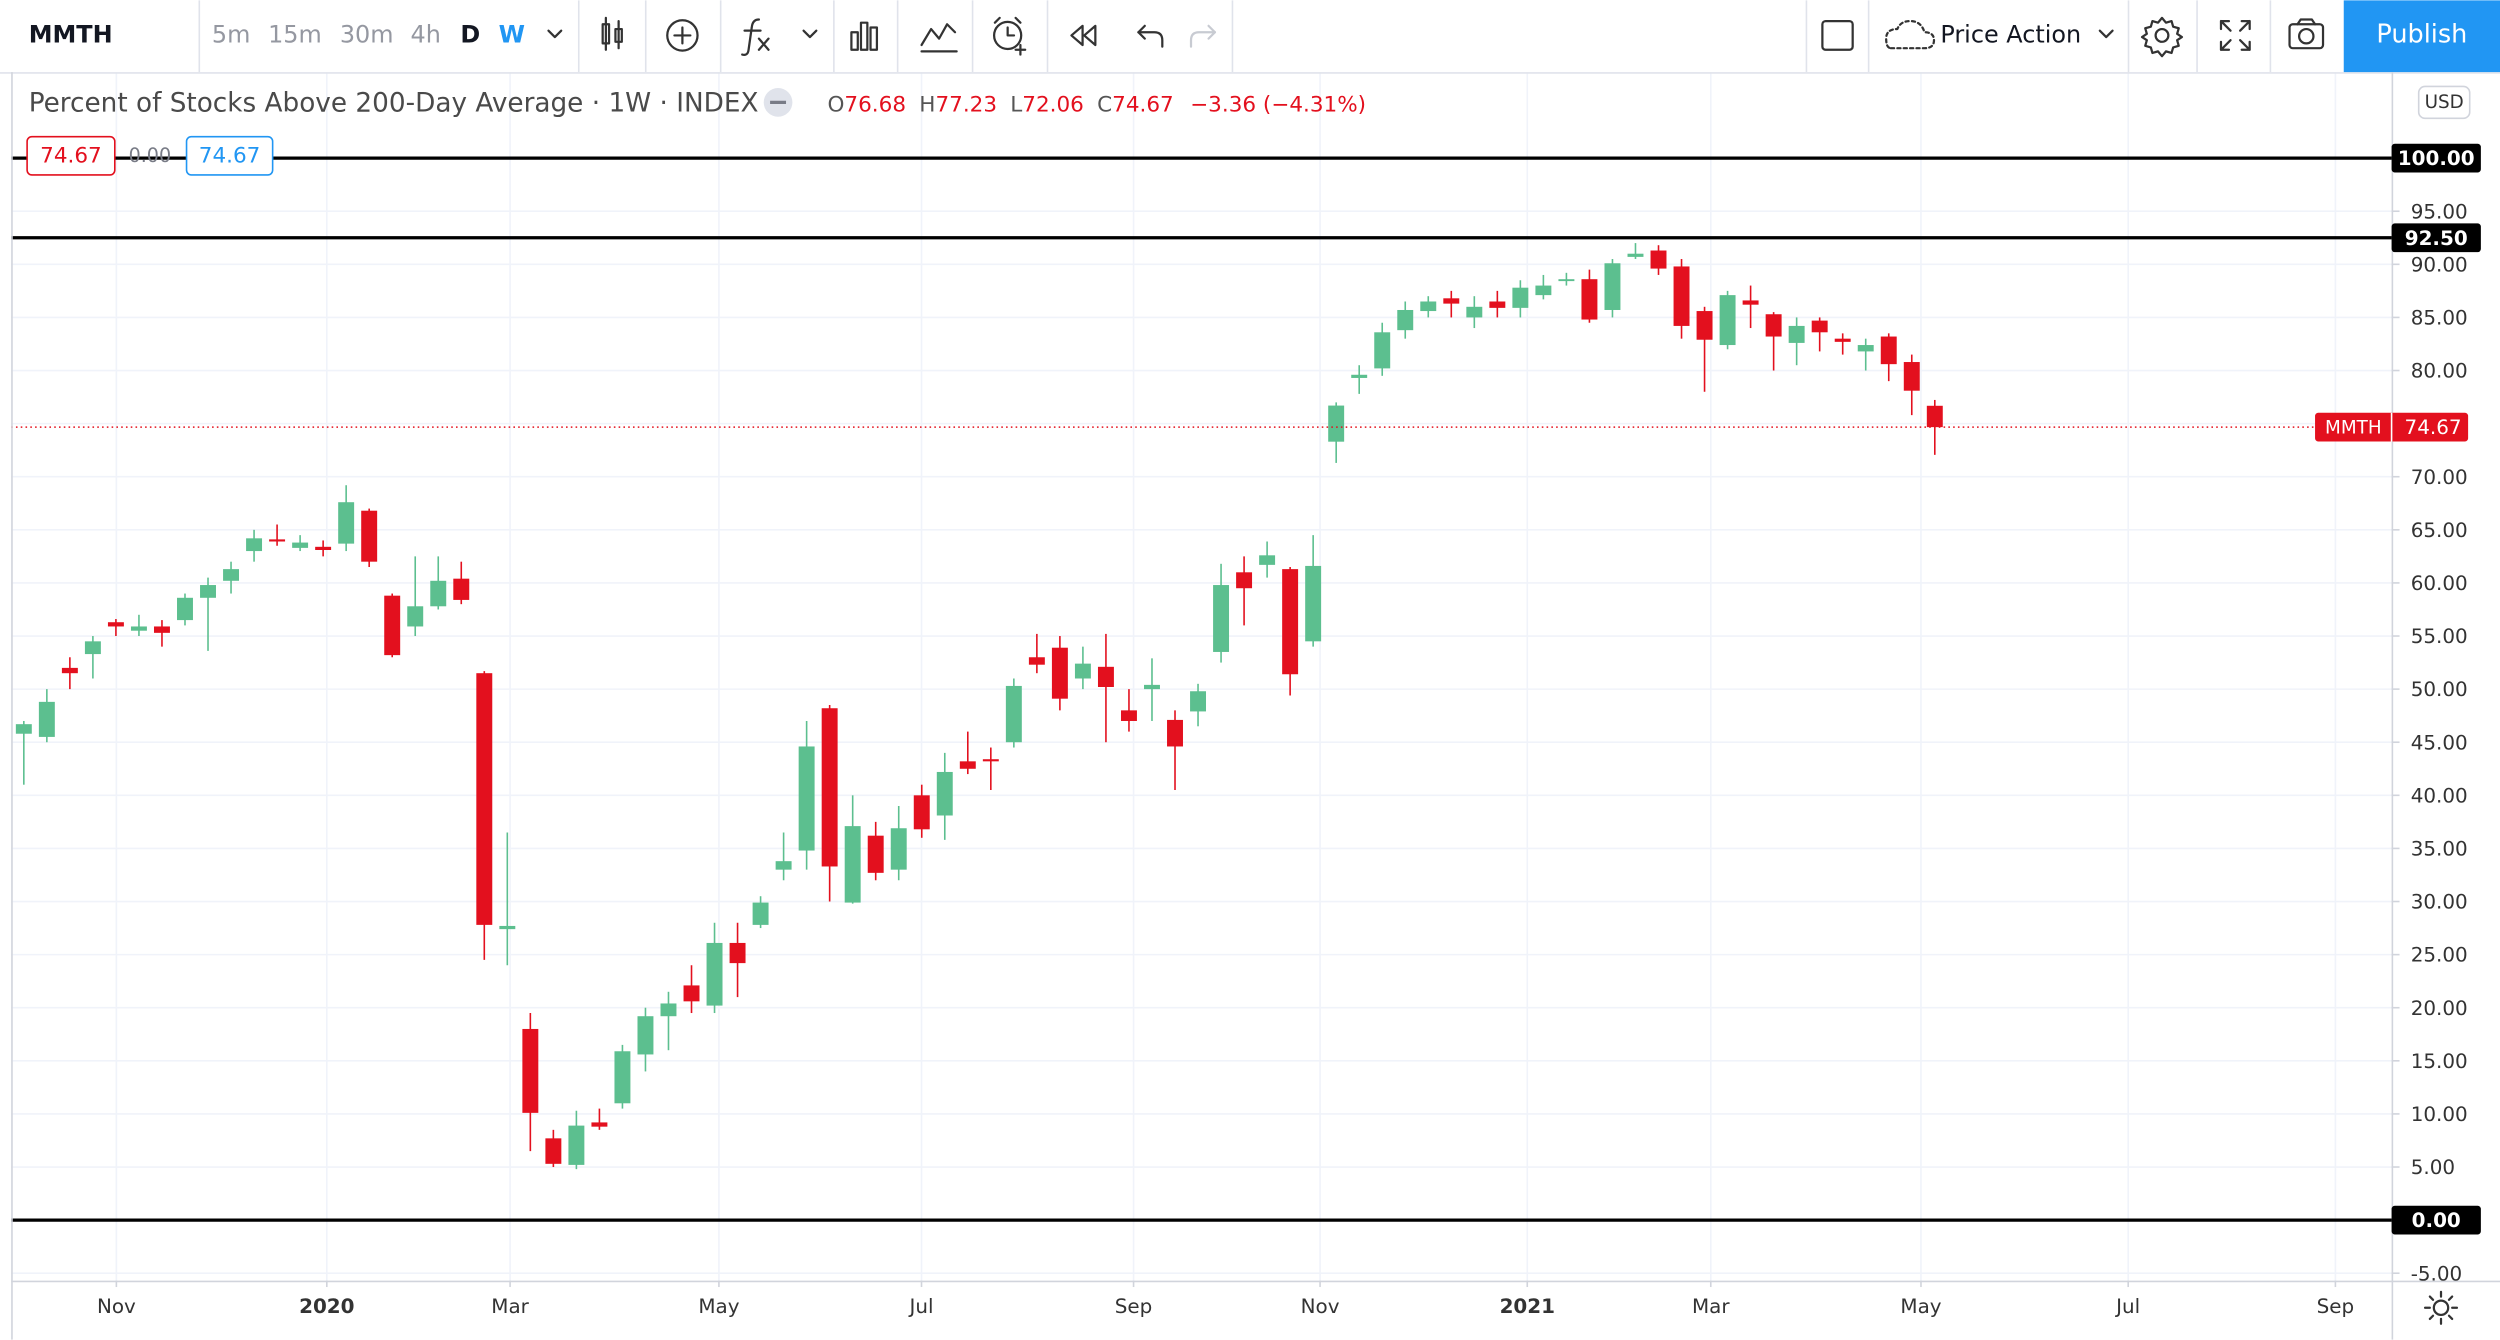  What do you see at coordinates (1250, 37) in the screenshot?
I see `toolbar: MMTH 5m 15m 30m 4h D W Price Action` at bounding box center [1250, 37].